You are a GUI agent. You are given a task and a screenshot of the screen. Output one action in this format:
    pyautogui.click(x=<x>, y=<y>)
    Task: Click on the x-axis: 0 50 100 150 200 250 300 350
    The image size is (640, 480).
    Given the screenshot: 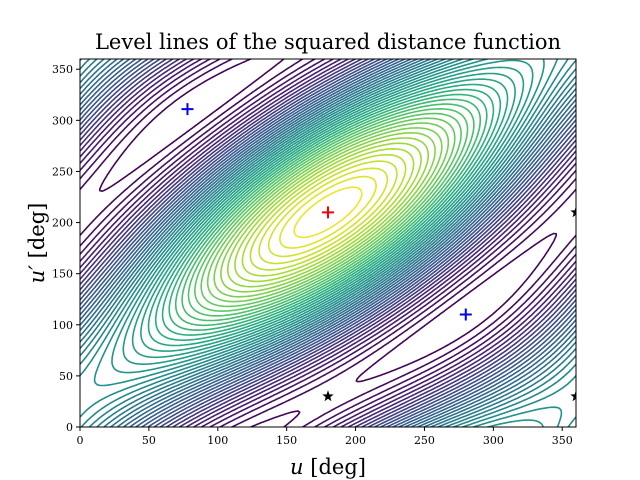 What is the action you would take?
    pyautogui.click(x=325, y=437)
    